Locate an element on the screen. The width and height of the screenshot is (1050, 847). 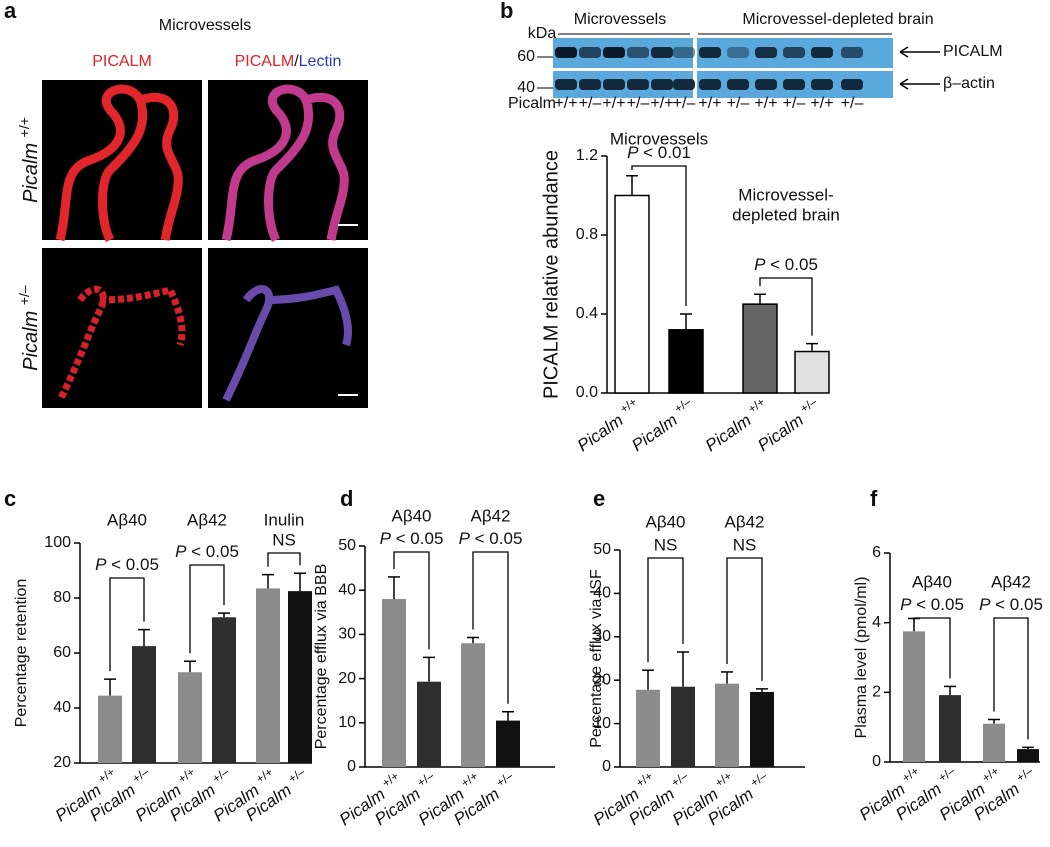
group-label: Microvessel- is located at coordinates (785, 194).